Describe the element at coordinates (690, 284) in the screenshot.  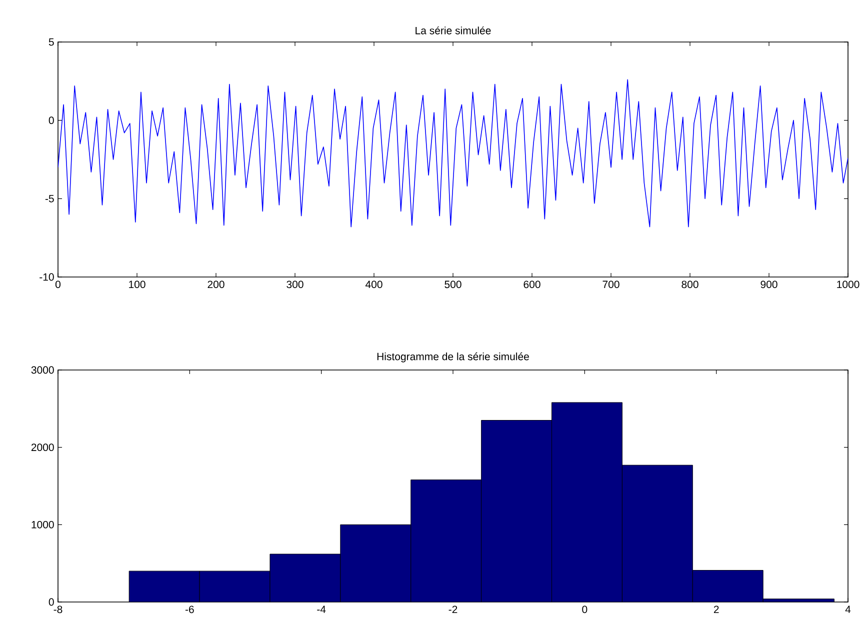
I see `x-tick-label: 800` at that location.